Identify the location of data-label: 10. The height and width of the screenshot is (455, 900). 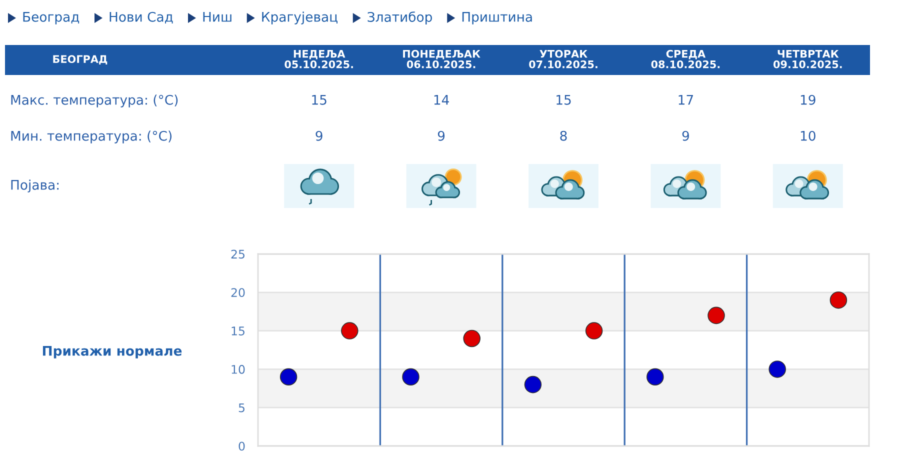
(808, 135).